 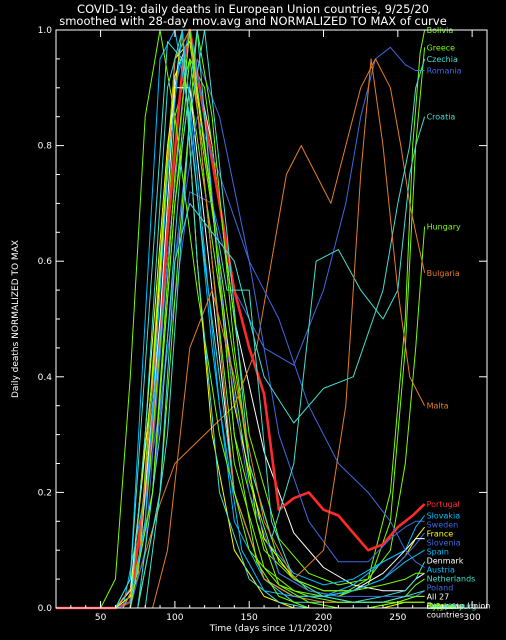 What do you see at coordinates (443, 504) in the screenshot?
I see `series-label-portugal: Portugal` at bounding box center [443, 504].